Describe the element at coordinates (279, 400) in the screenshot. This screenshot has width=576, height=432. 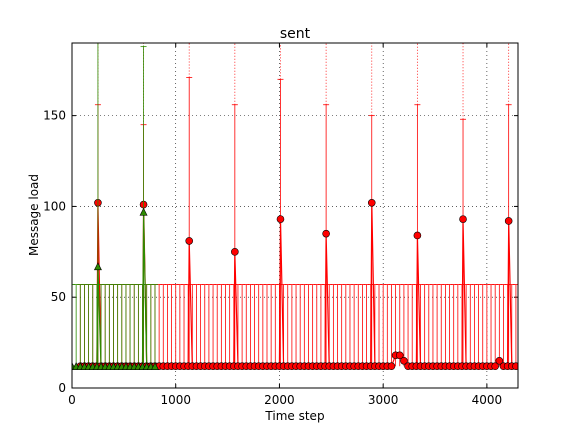
I see `x-tick-label: 2000` at that location.